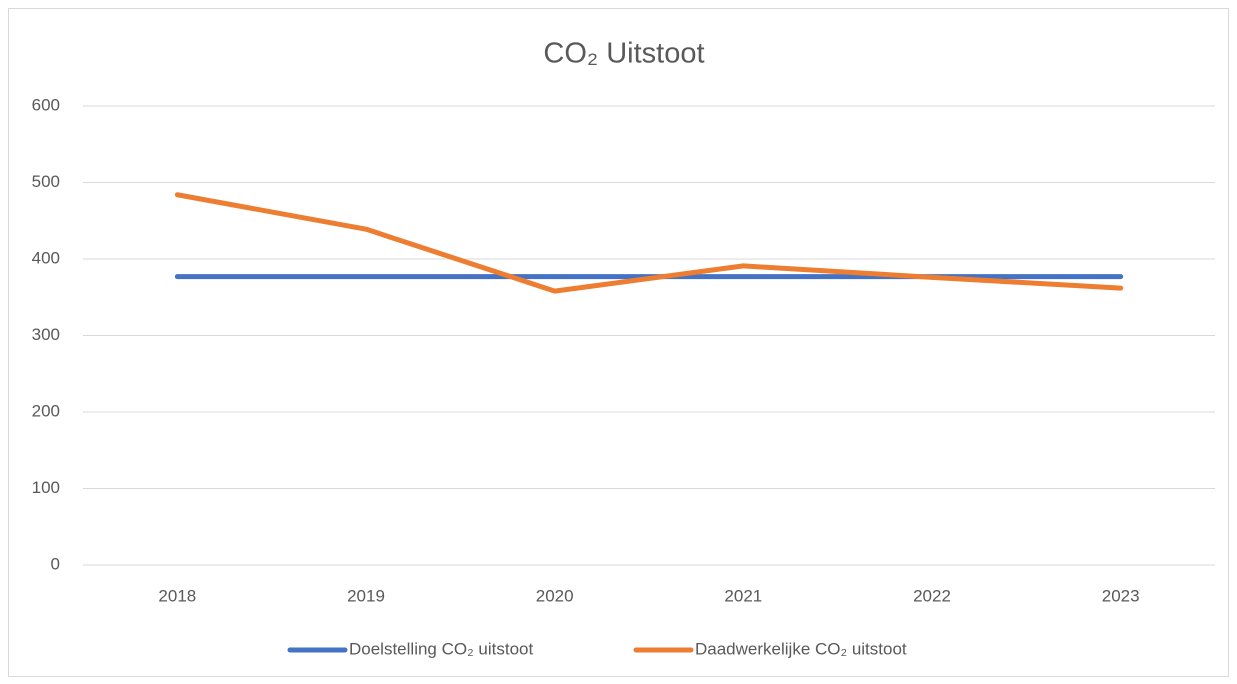 The image size is (1237, 684). Describe the element at coordinates (366, 595) in the screenshot. I see `x-tick-label: 2019` at that location.